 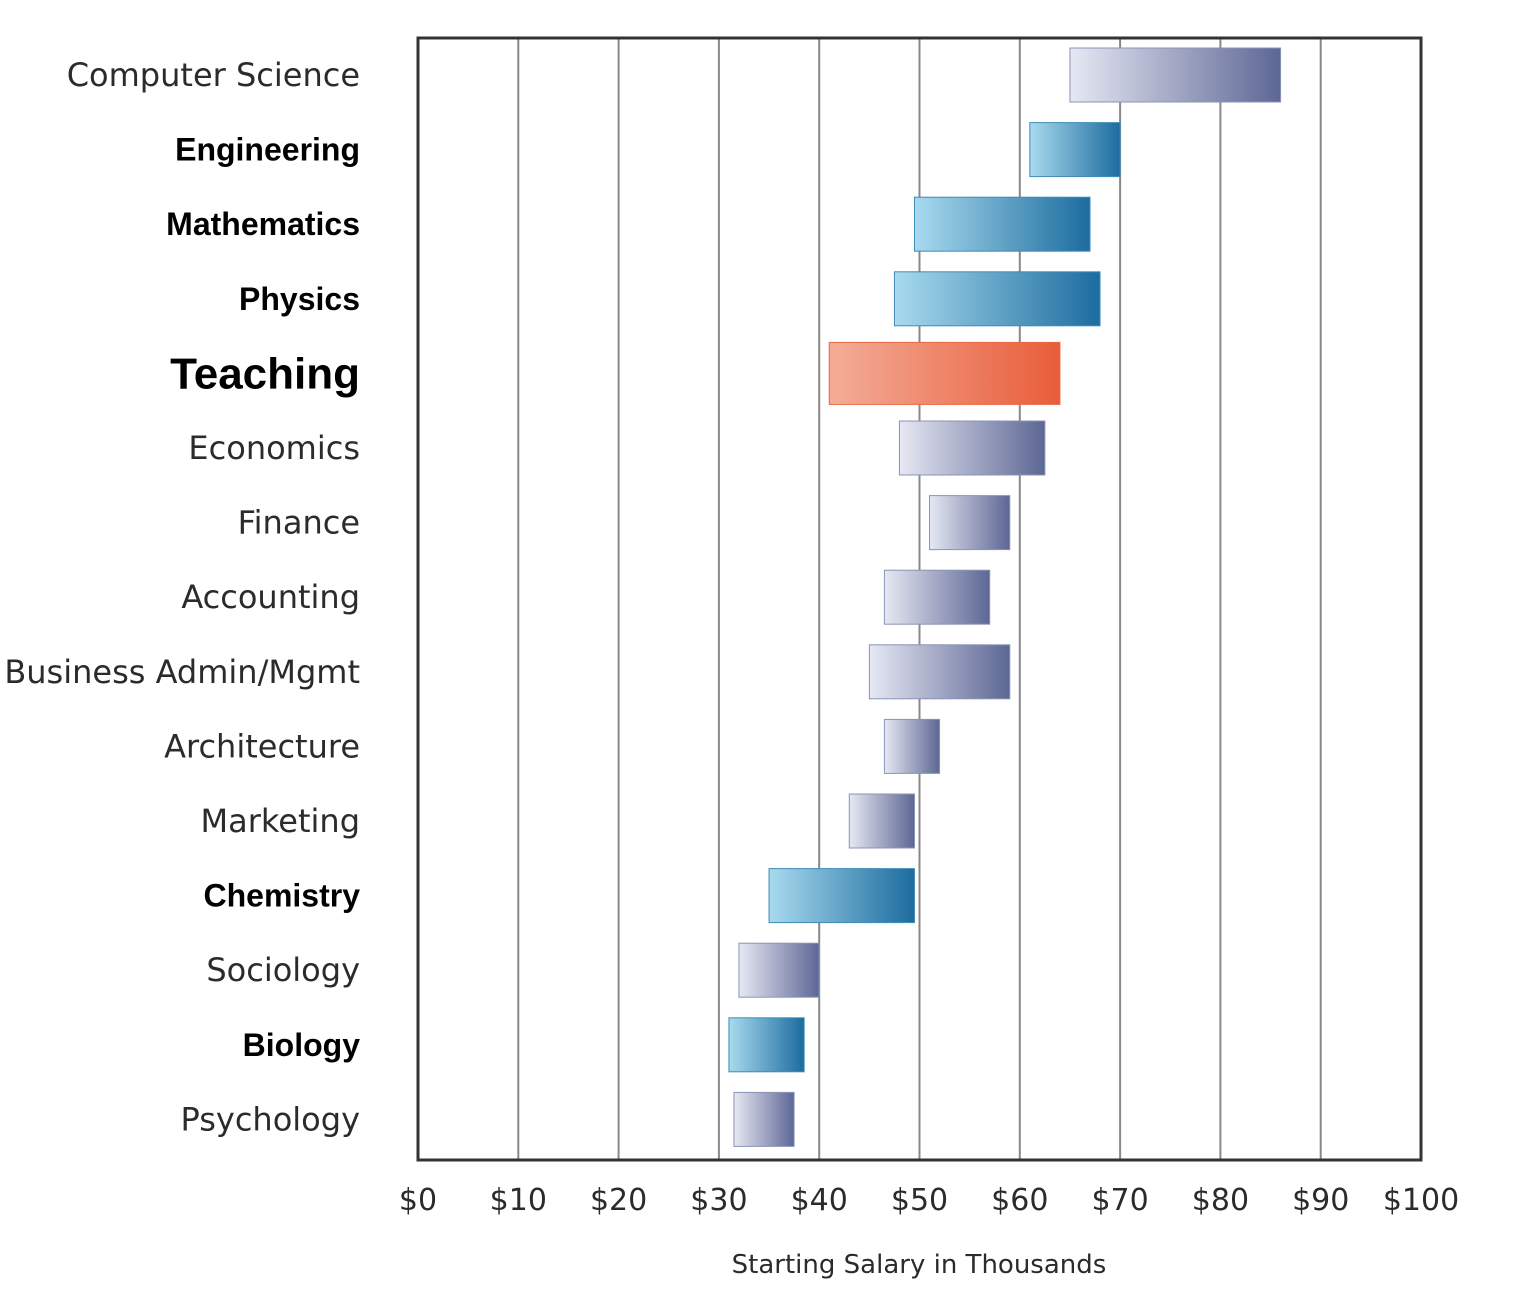 I want to click on bar-finance, so click(x=970, y=523).